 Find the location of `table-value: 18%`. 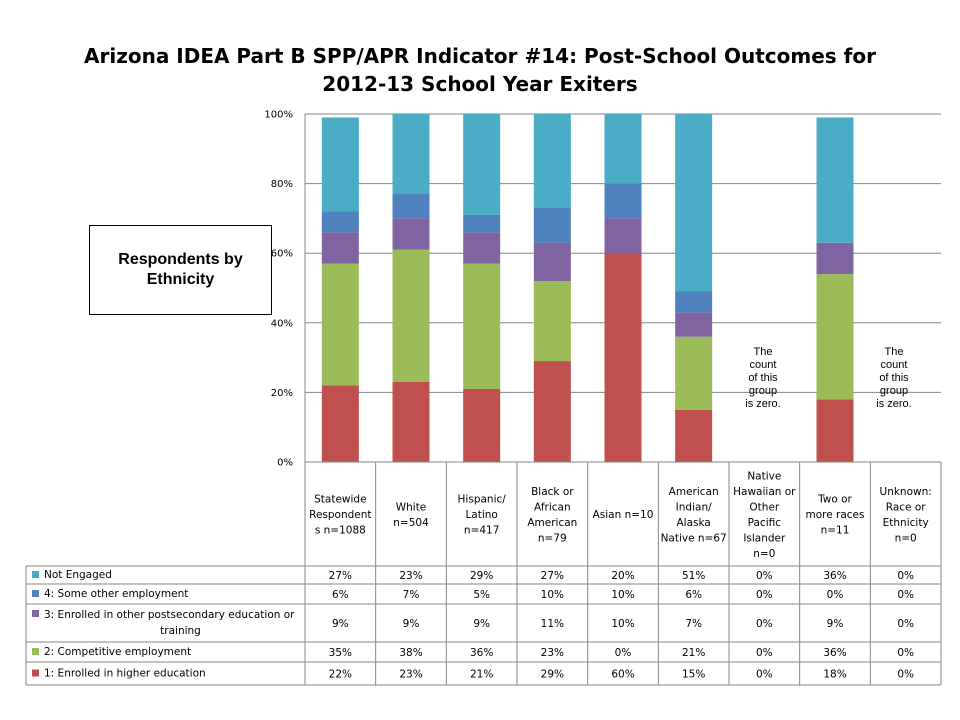

table-value: 18% is located at coordinates (834, 675).